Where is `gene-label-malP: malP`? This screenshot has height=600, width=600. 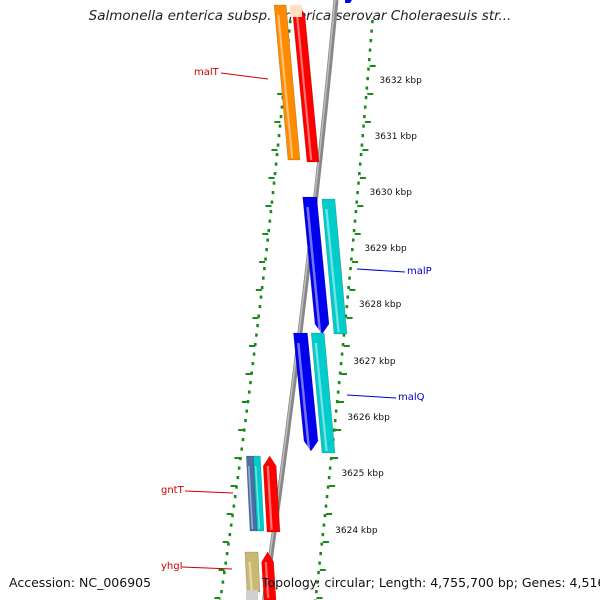 gene-label-malP: malP is located at coordinates (419, 271).